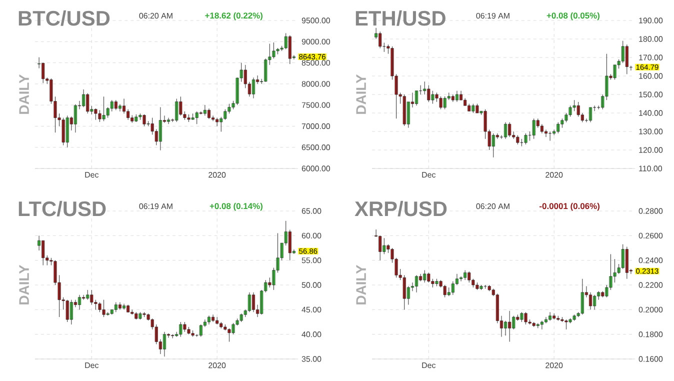  What do you see at coordinates (400, 208) in the screenshot?
I see `chart-title: XRP/USD` at bounding box center [400, 208].